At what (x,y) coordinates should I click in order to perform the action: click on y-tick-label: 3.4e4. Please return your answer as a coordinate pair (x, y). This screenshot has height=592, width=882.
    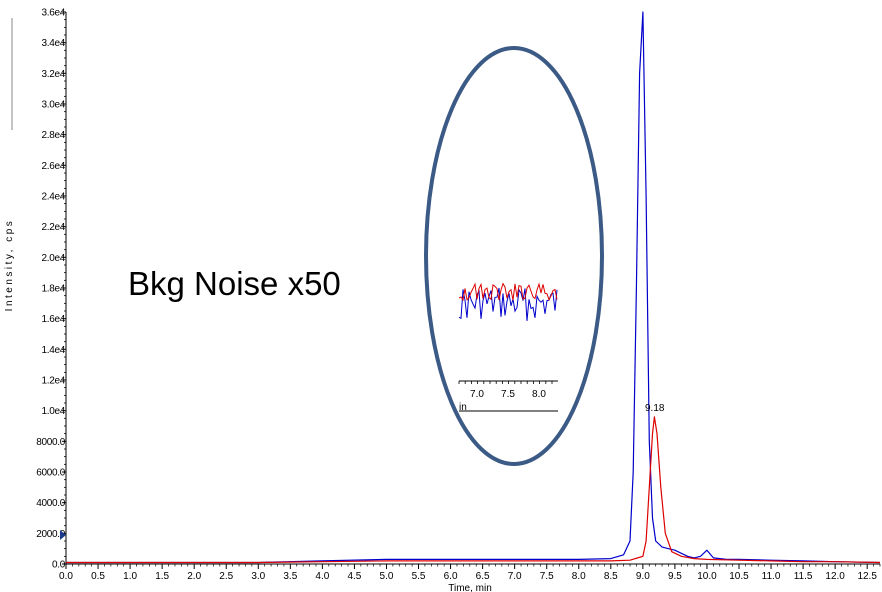
    Looking at the image, I should click on (53, 43).